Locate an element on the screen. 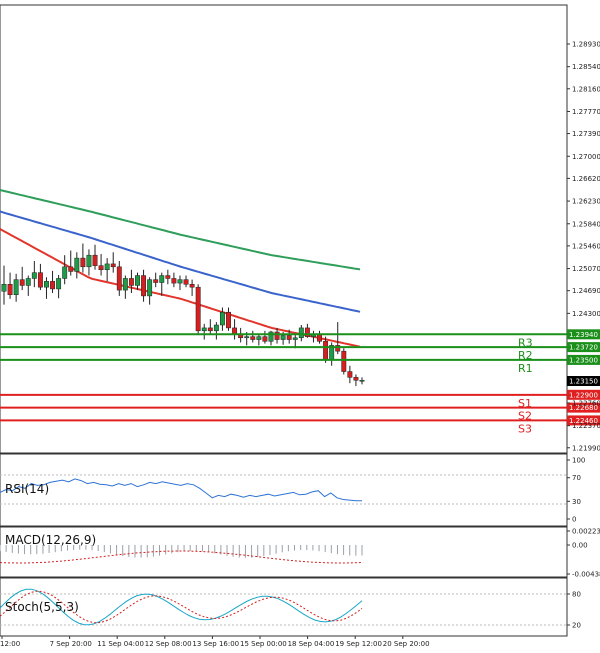  rsi-tick-label: 70 is located at coordinates (576, 478).